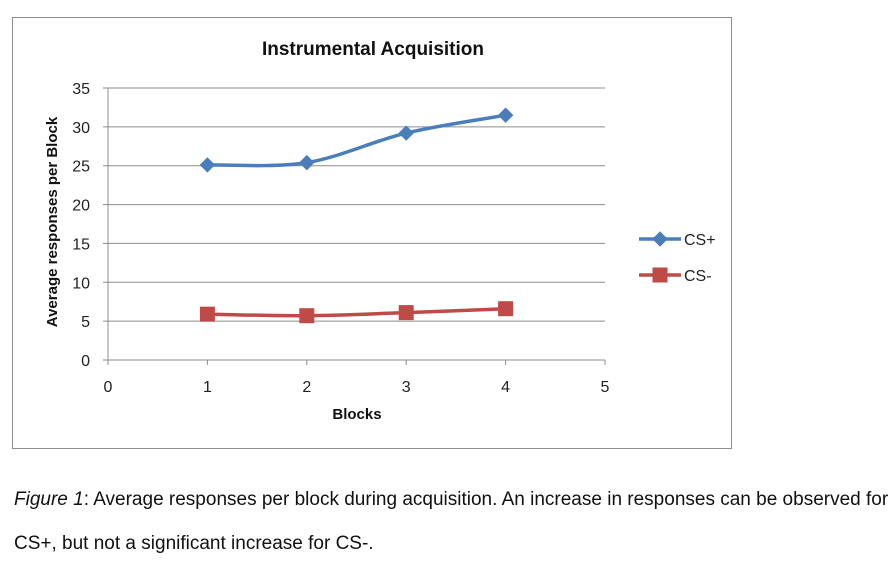 The image size is (895, 566). What do you see at coordinates (81, 128) in the screenshot?
I see `y-tick-label: 30` at bounding box center [81, 128].